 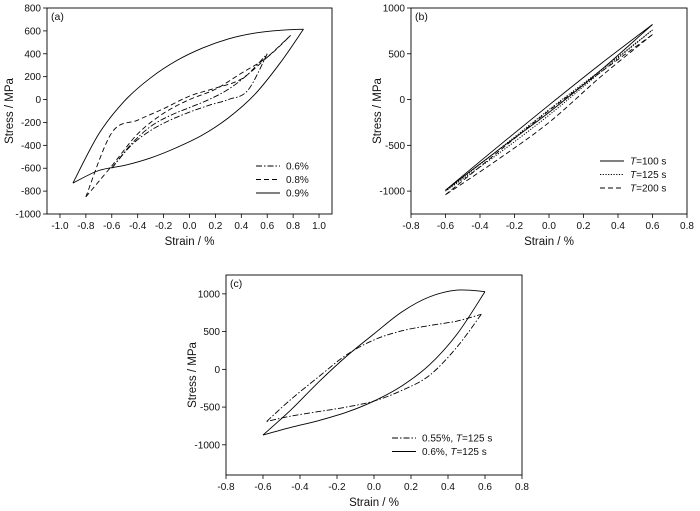 I want to click on y-tick-label: -400, so click(x=31, y=146).